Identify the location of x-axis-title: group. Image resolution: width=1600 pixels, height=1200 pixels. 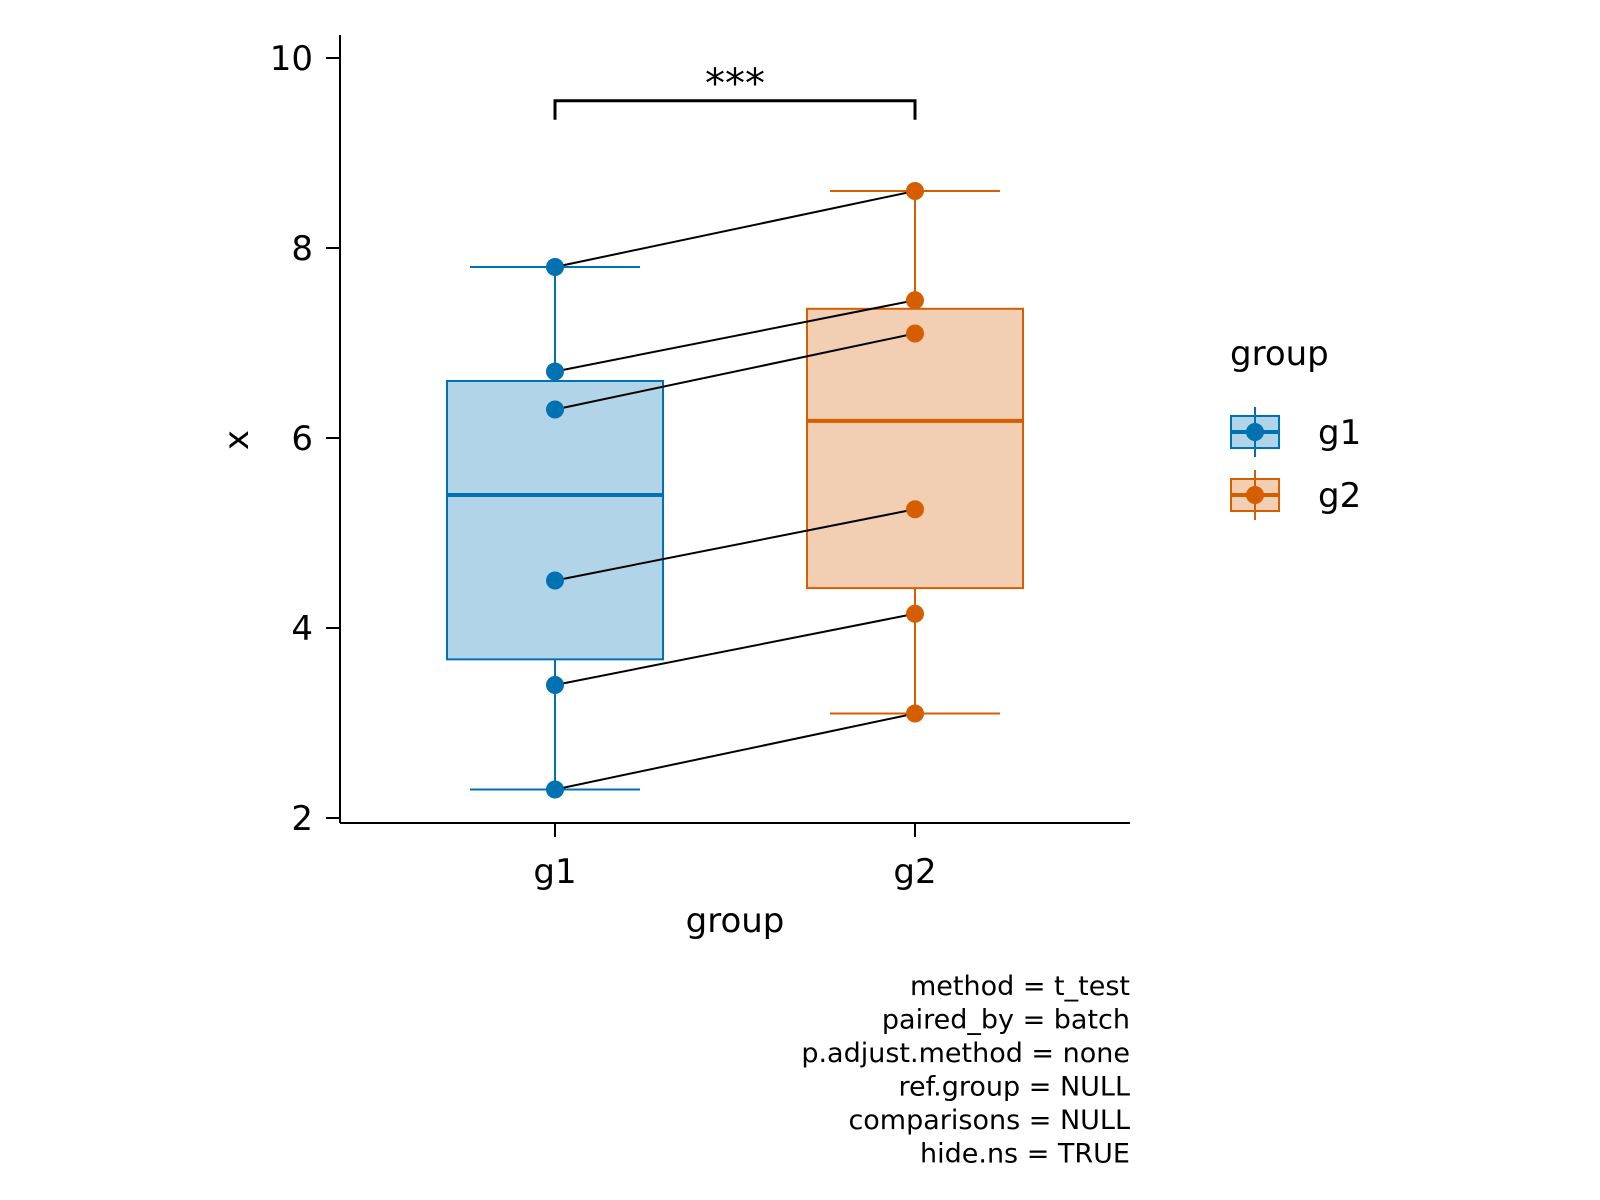
(735, 921).